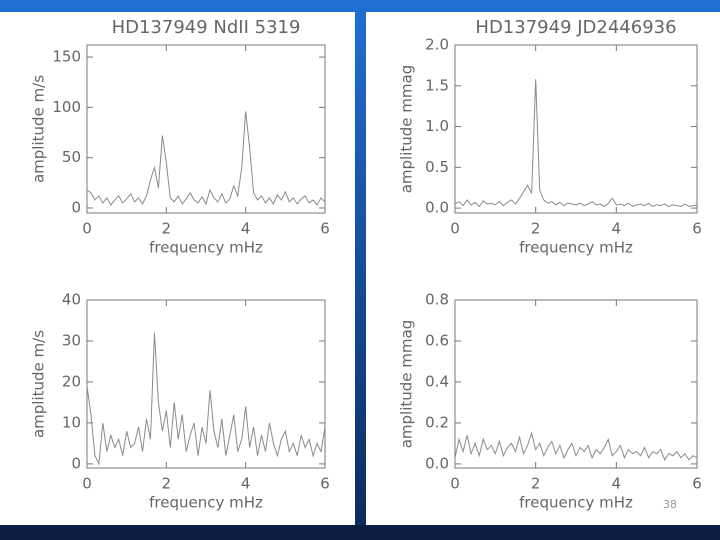 The height and width of the screenshot is (540, 720). I want to click on y-tick-label: 1.0, so click(437, 126).